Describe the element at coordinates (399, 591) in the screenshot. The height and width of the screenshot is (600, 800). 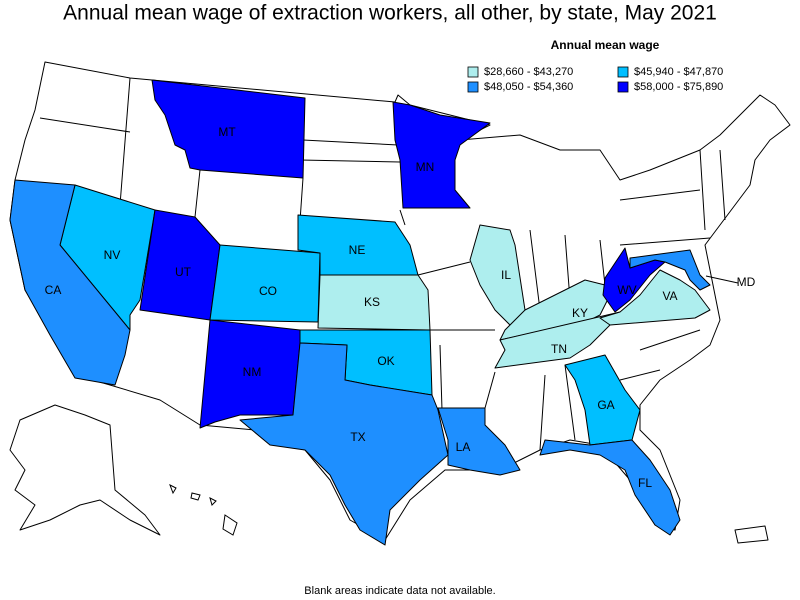
I see `footnote: Blank areas indicate data not available.` at that location.